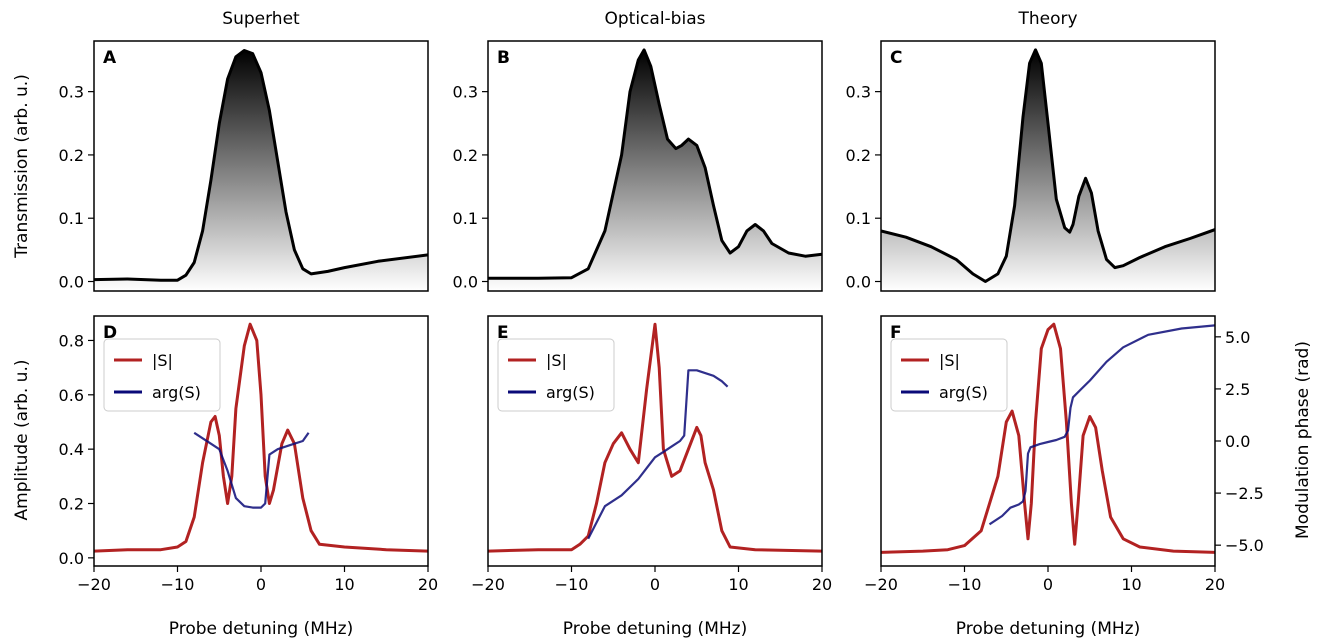 This screenshot has width=1327, height=639. I want to click on y-tick-label: 0.6, so click(71, 395).